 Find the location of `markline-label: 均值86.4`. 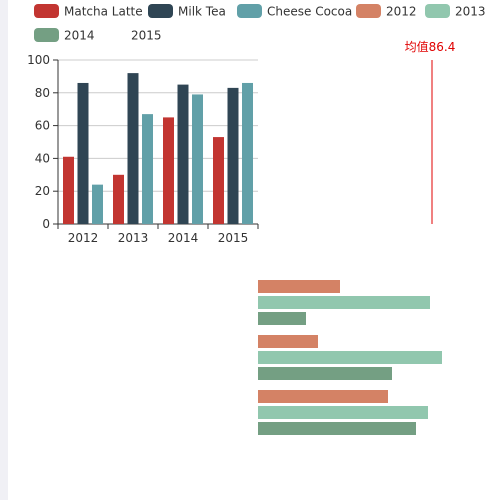

markline-label: 均值86.4 is located at coordinates (430, 46).